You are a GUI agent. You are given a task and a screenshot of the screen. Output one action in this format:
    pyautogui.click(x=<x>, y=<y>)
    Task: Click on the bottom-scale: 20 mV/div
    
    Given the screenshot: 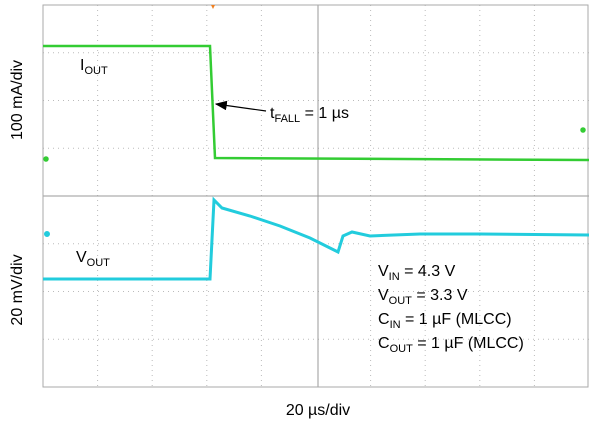 What is the action you would take?
    pyautogui.click(x=17, y=289)
    